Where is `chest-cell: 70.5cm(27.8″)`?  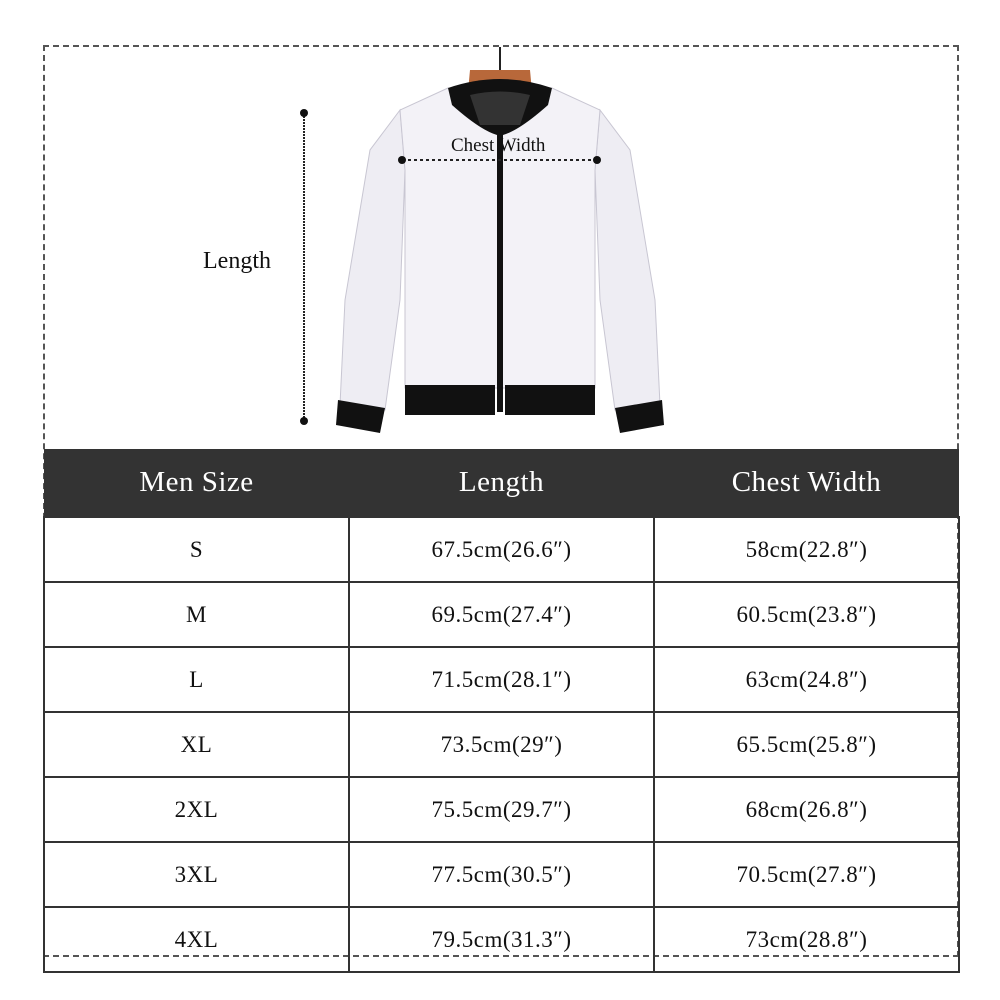
chest-cell: 70.5cm(27.8″) is located at coordinates (806, 874).